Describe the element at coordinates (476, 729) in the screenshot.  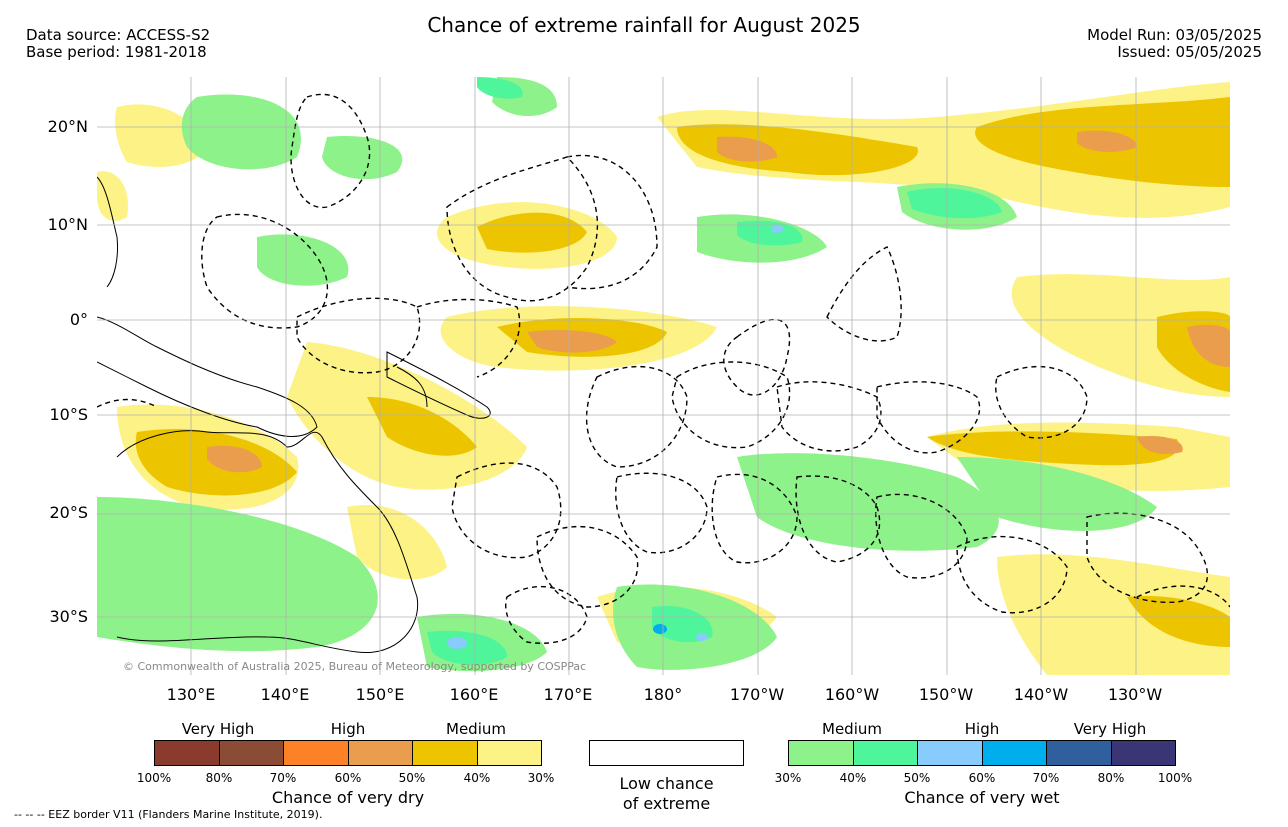
I see `dry-category-medium: Medium` at that location.